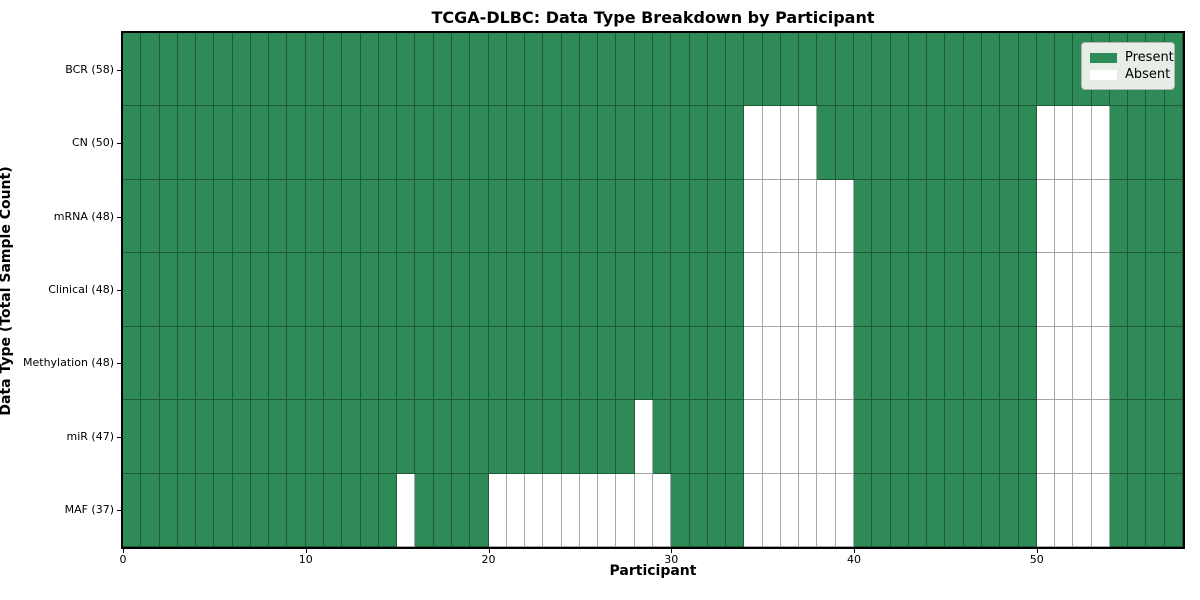 The image size is (1200, 600). I want to click on y-tick-label-miR: miR (47), so click(90, 436).